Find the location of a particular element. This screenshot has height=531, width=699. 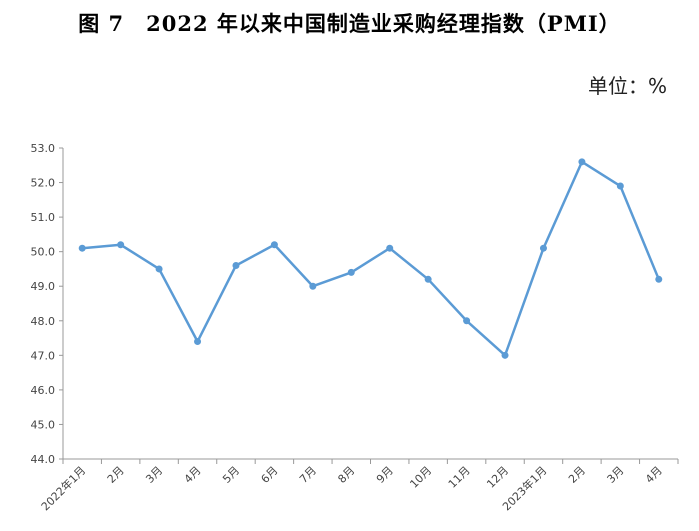

x-tick-label: 9月 is located at coordinates (385, 475).